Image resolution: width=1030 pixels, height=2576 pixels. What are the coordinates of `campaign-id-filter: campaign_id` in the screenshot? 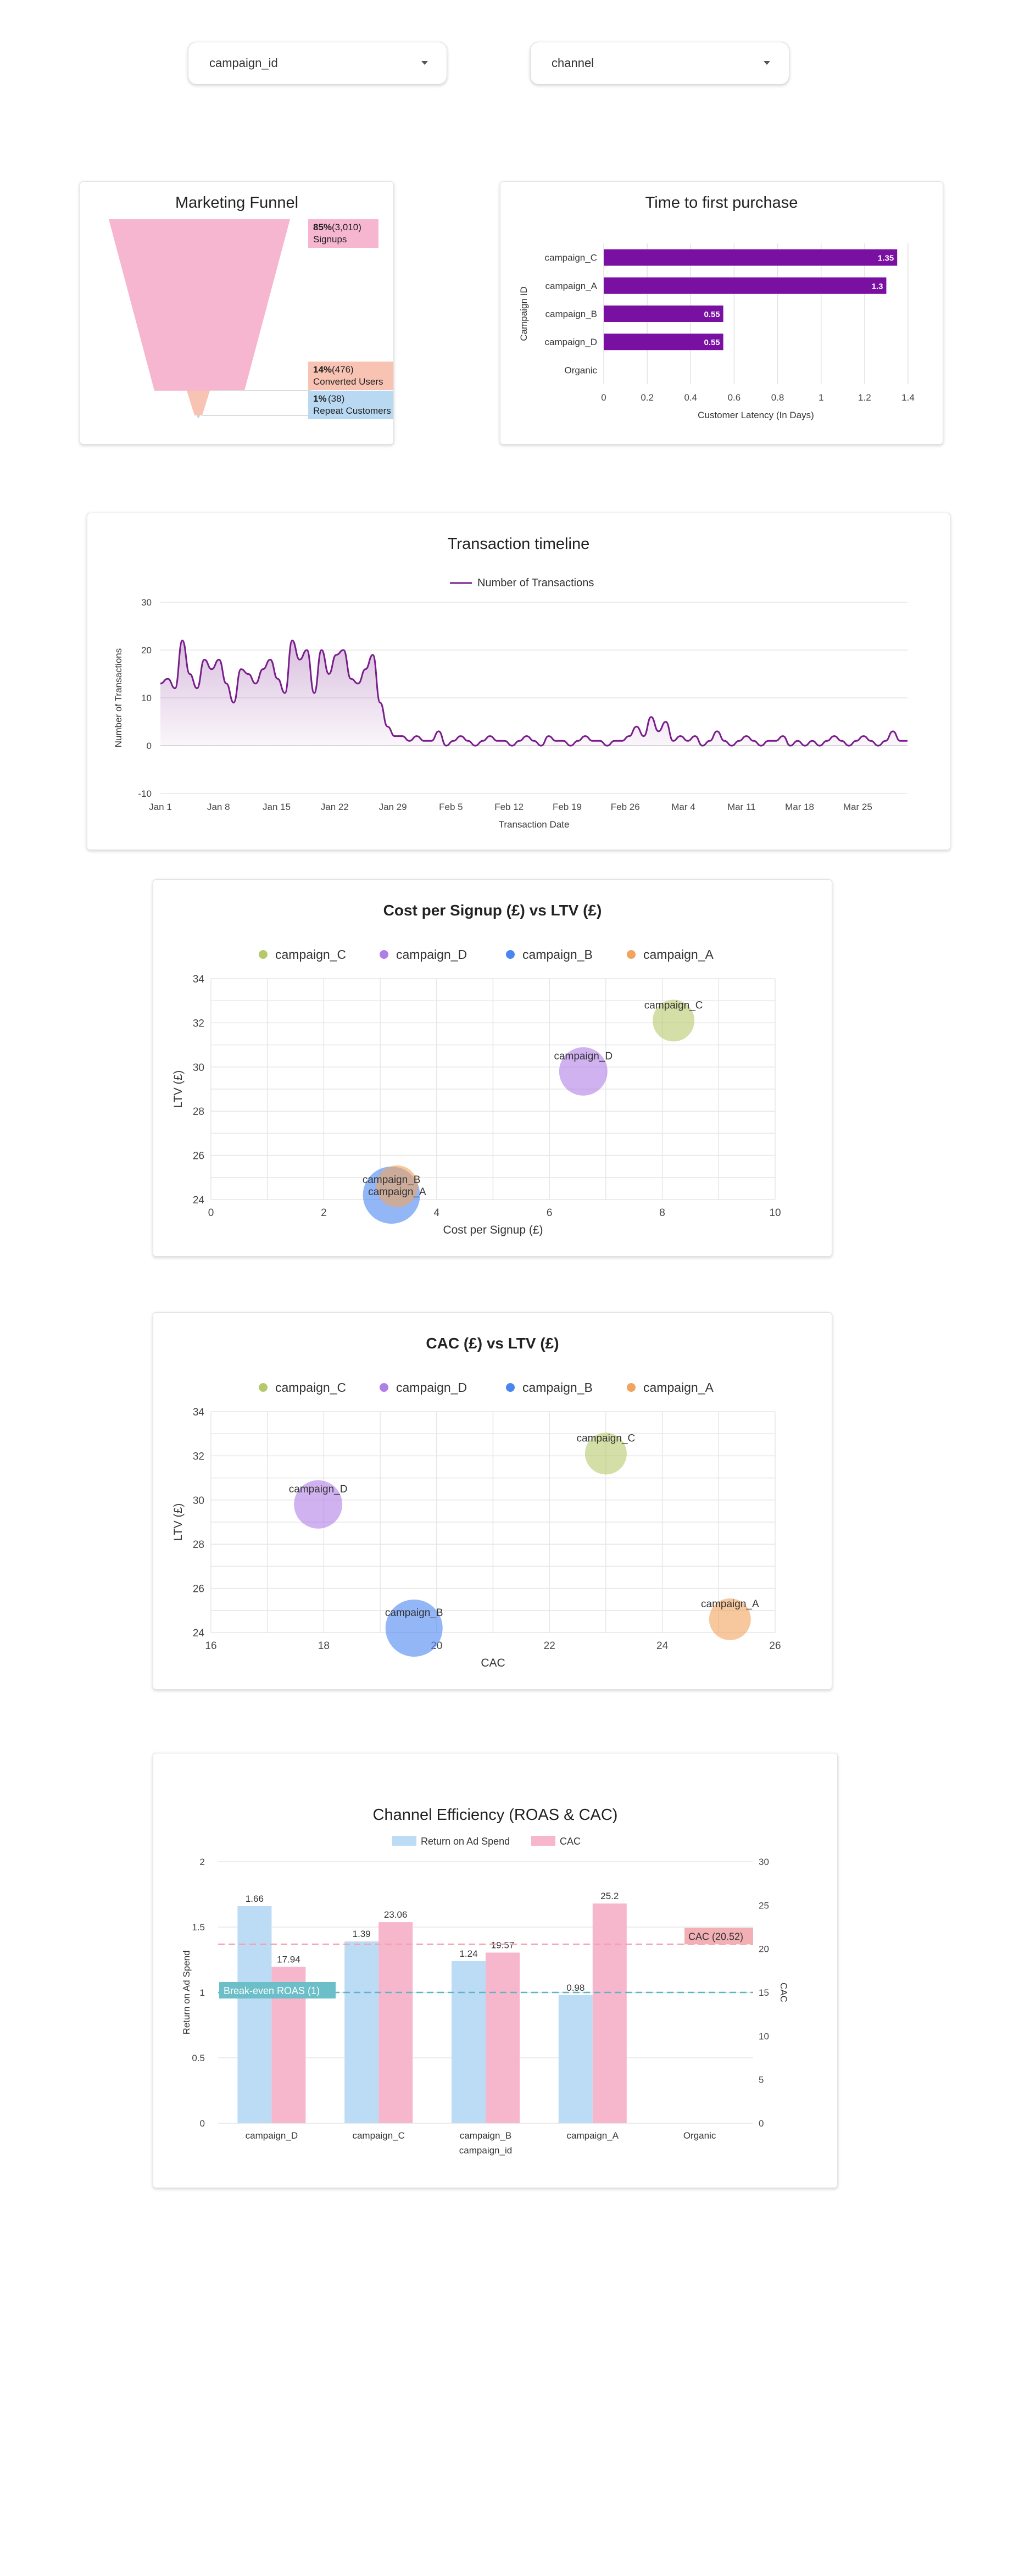 It's located at (317, 63).